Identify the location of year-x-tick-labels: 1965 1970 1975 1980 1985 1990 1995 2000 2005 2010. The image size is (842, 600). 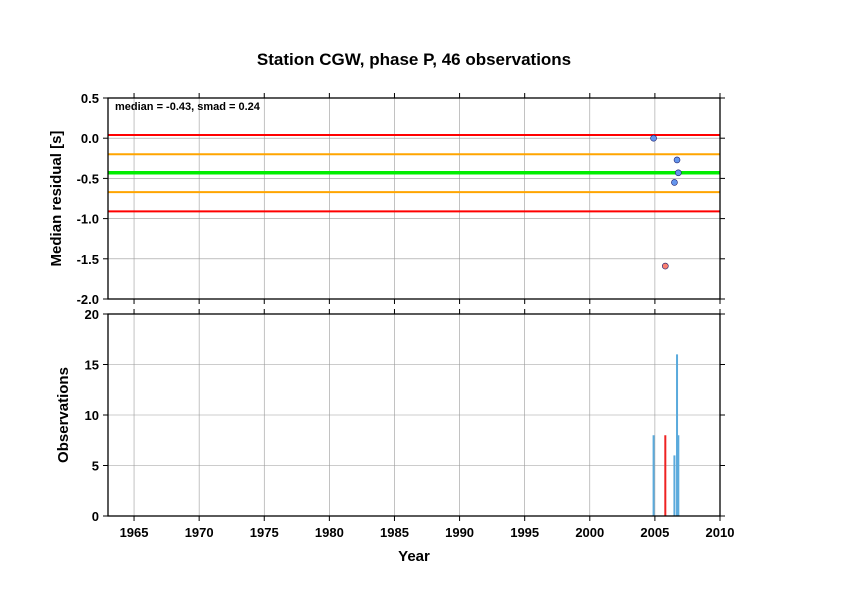
(427, 532).